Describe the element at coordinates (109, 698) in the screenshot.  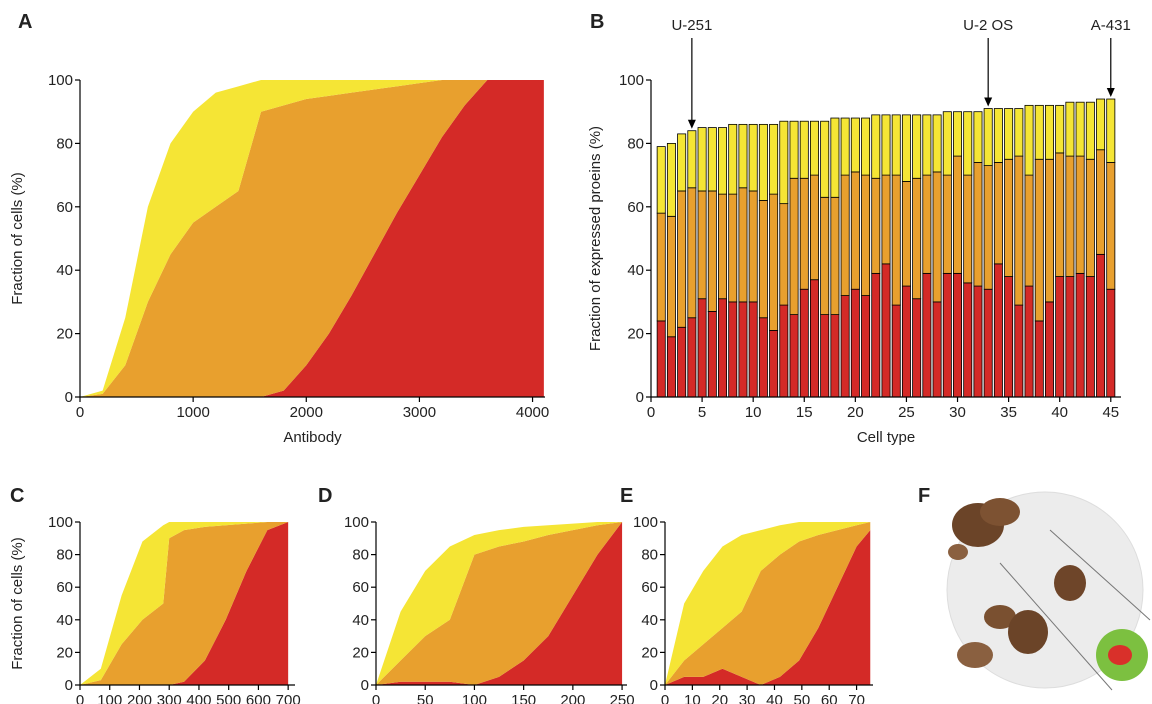
I see `x-tick-label: 100` at that location.